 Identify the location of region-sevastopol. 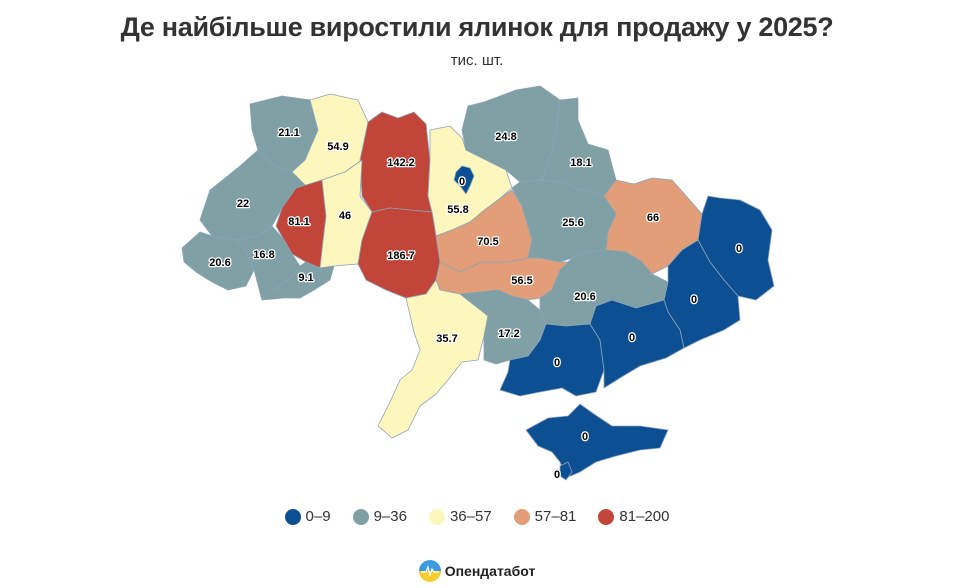
(566, 471).